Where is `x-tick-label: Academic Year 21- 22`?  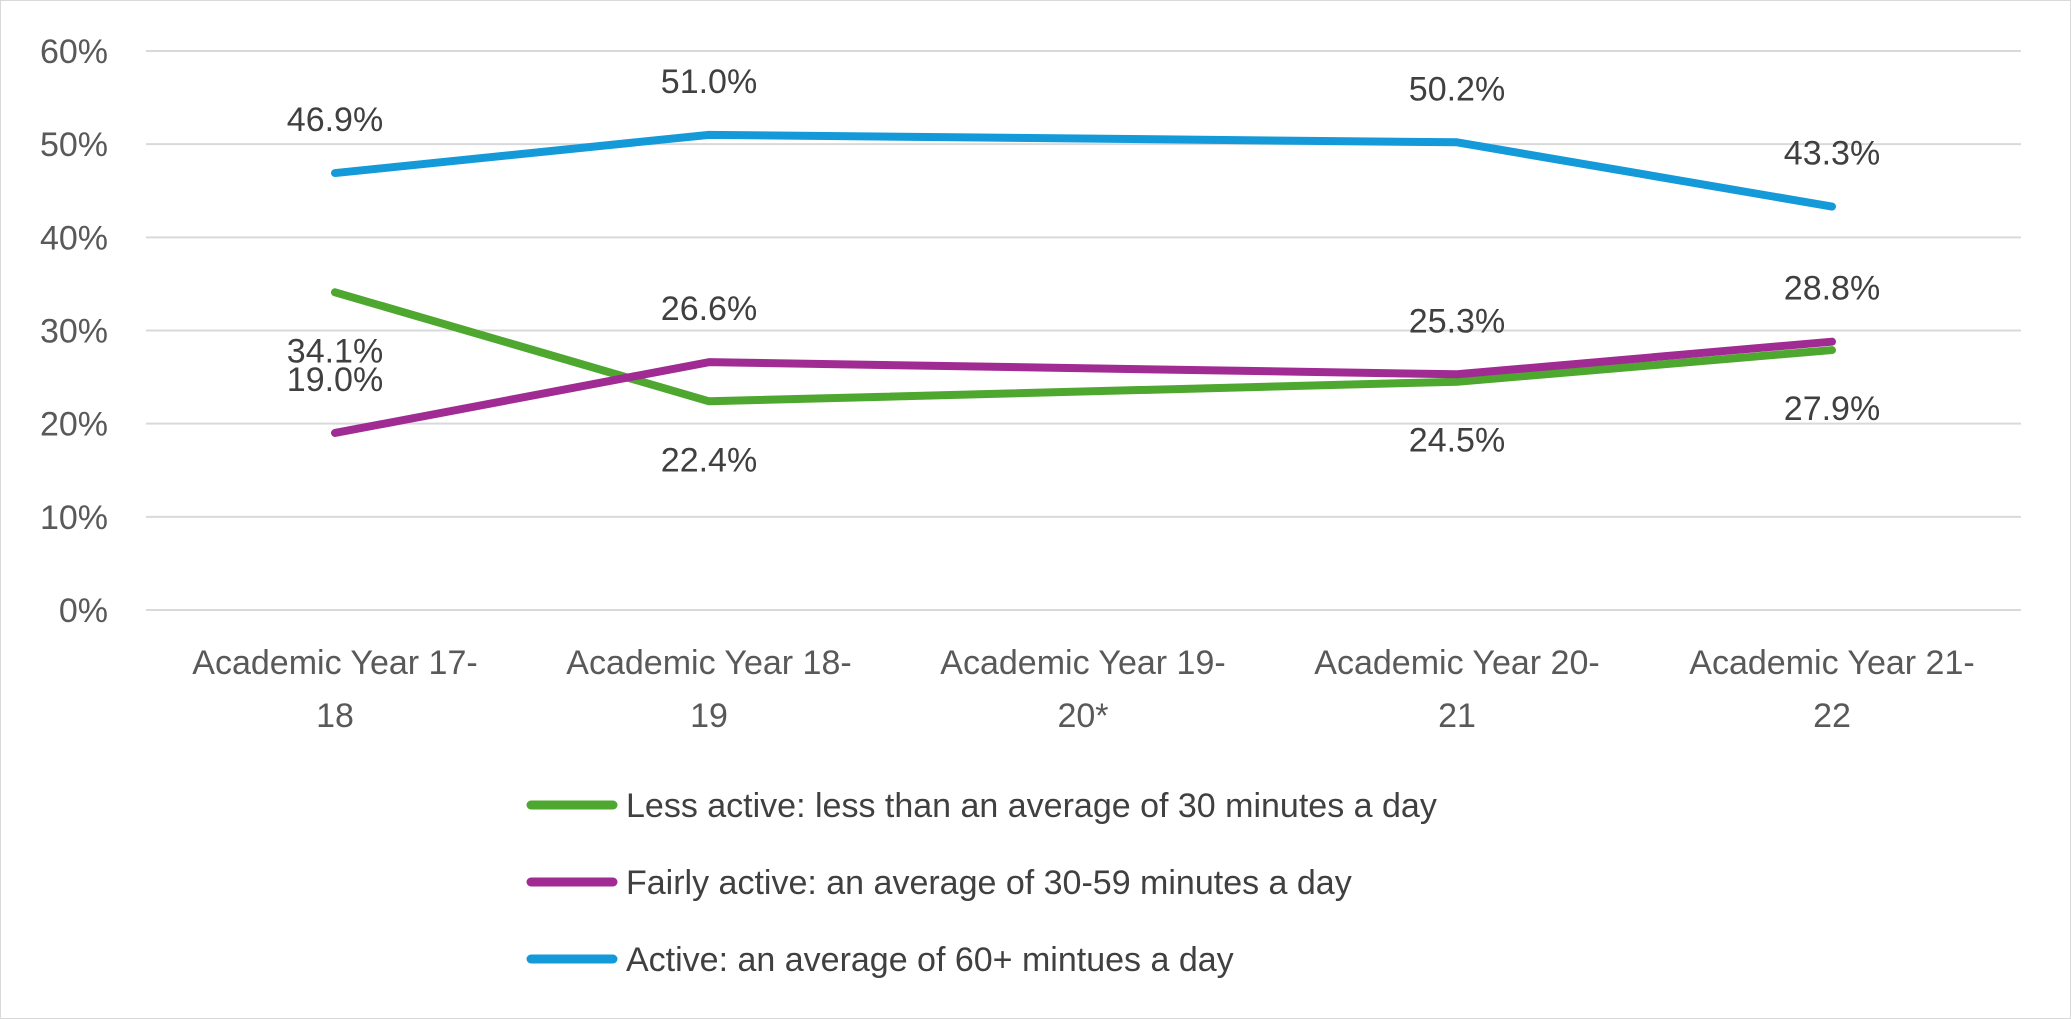
x-tick-label: Academic Year 21- 22 is located at coordinates (1831, 689).